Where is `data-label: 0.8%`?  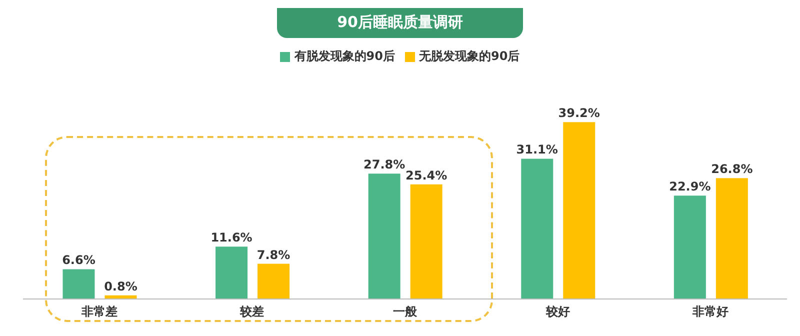
data-label: 0.8% is located at coordinates (121, 286).